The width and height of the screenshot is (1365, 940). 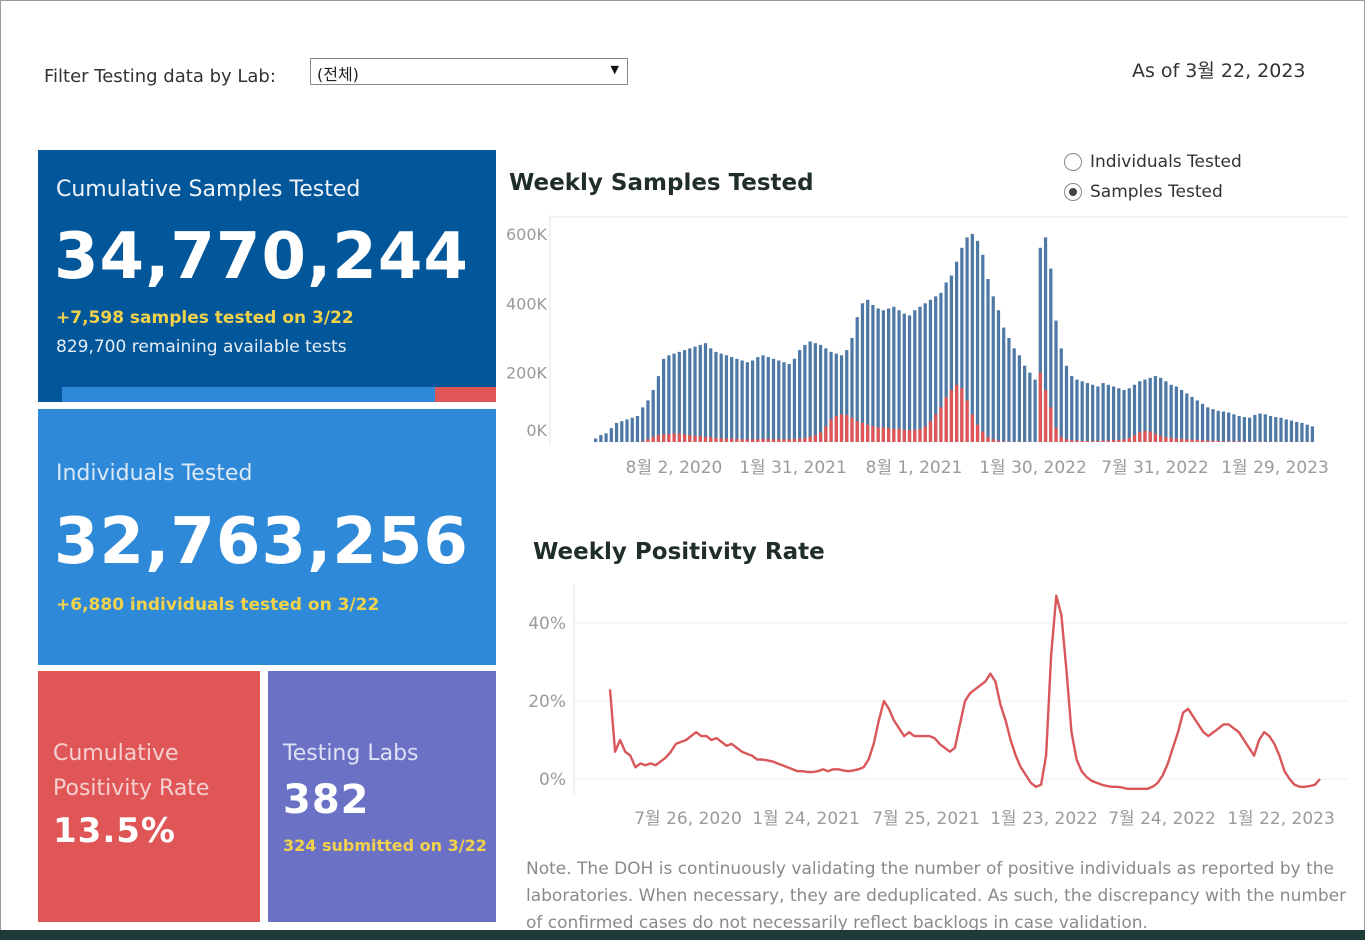 What do you see at coordinates (1155, 468) in the screenshot?
I see `x-tick-label: 7월 31, 2022` at bounding box center [1155, 468].